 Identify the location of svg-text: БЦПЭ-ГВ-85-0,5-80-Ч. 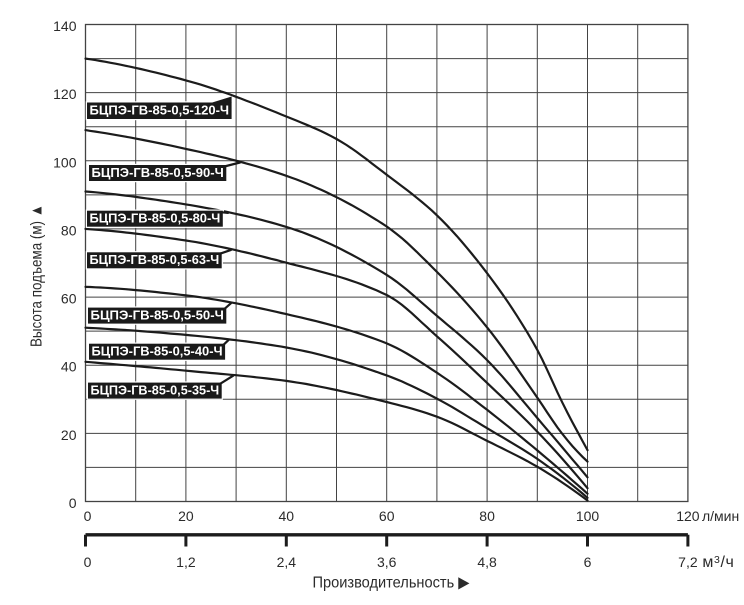
(155, 218).